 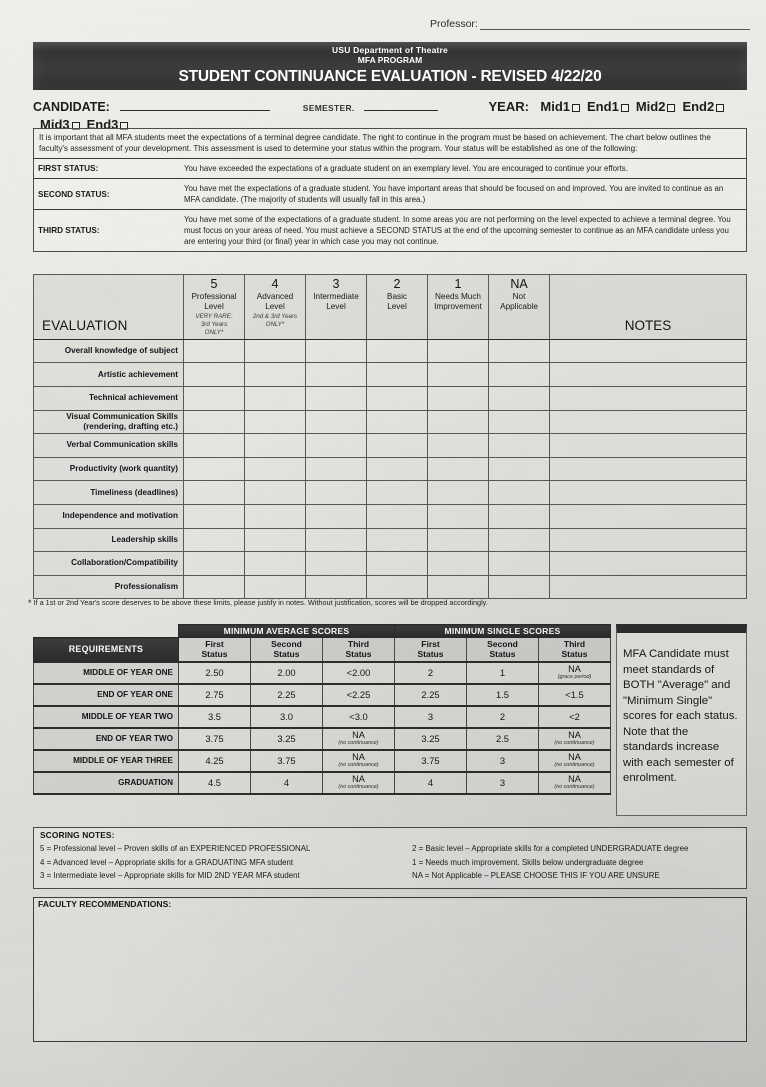 I want to click on semester-input-rule, so click(x=401, y=104).